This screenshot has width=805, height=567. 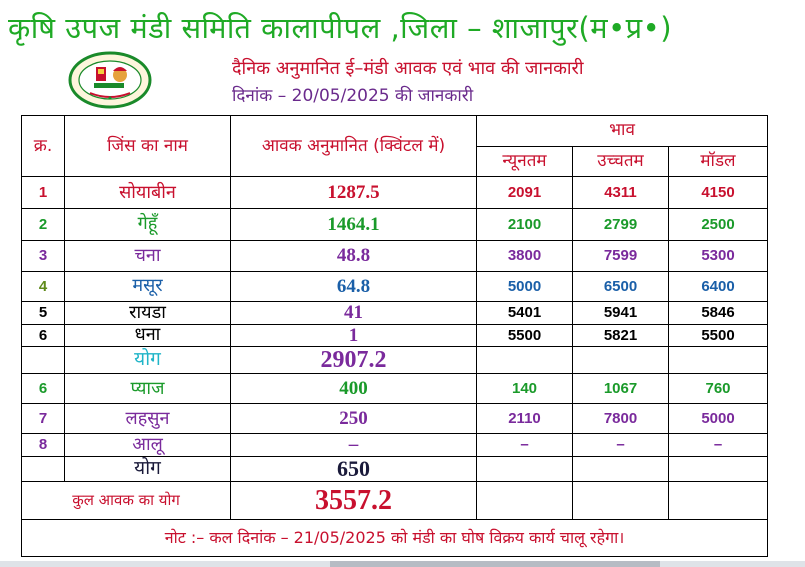 I want to click on row-min-price: –, so click(x=524, y=445).